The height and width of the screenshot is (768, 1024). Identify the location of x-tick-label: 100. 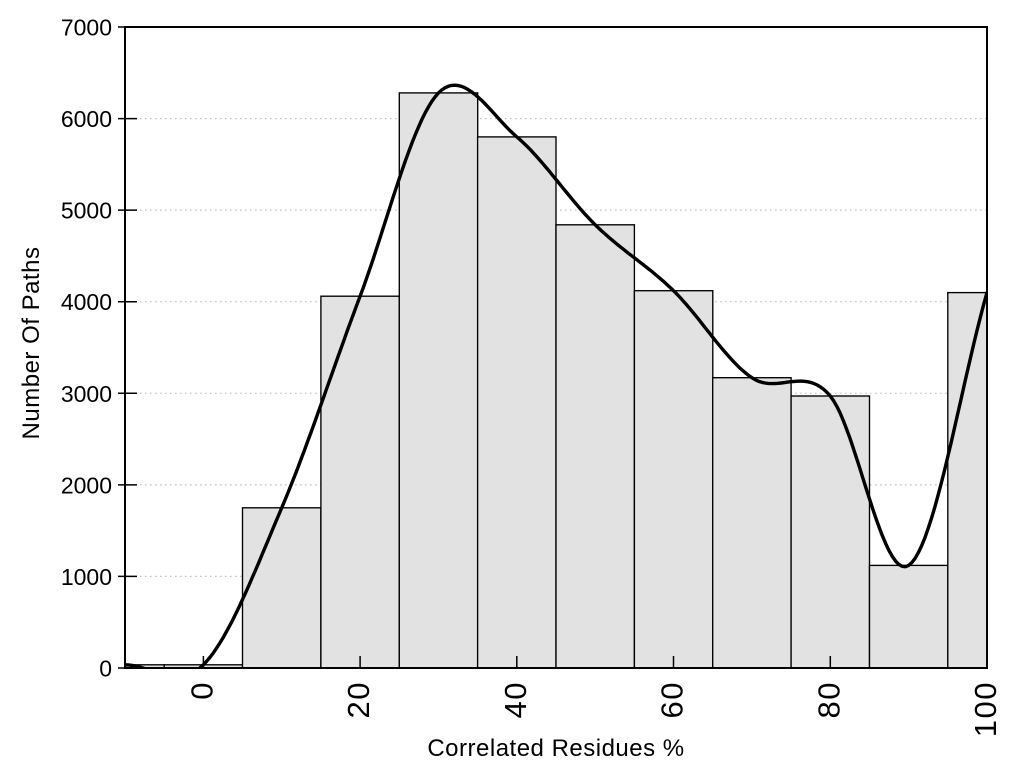
(985, 709).